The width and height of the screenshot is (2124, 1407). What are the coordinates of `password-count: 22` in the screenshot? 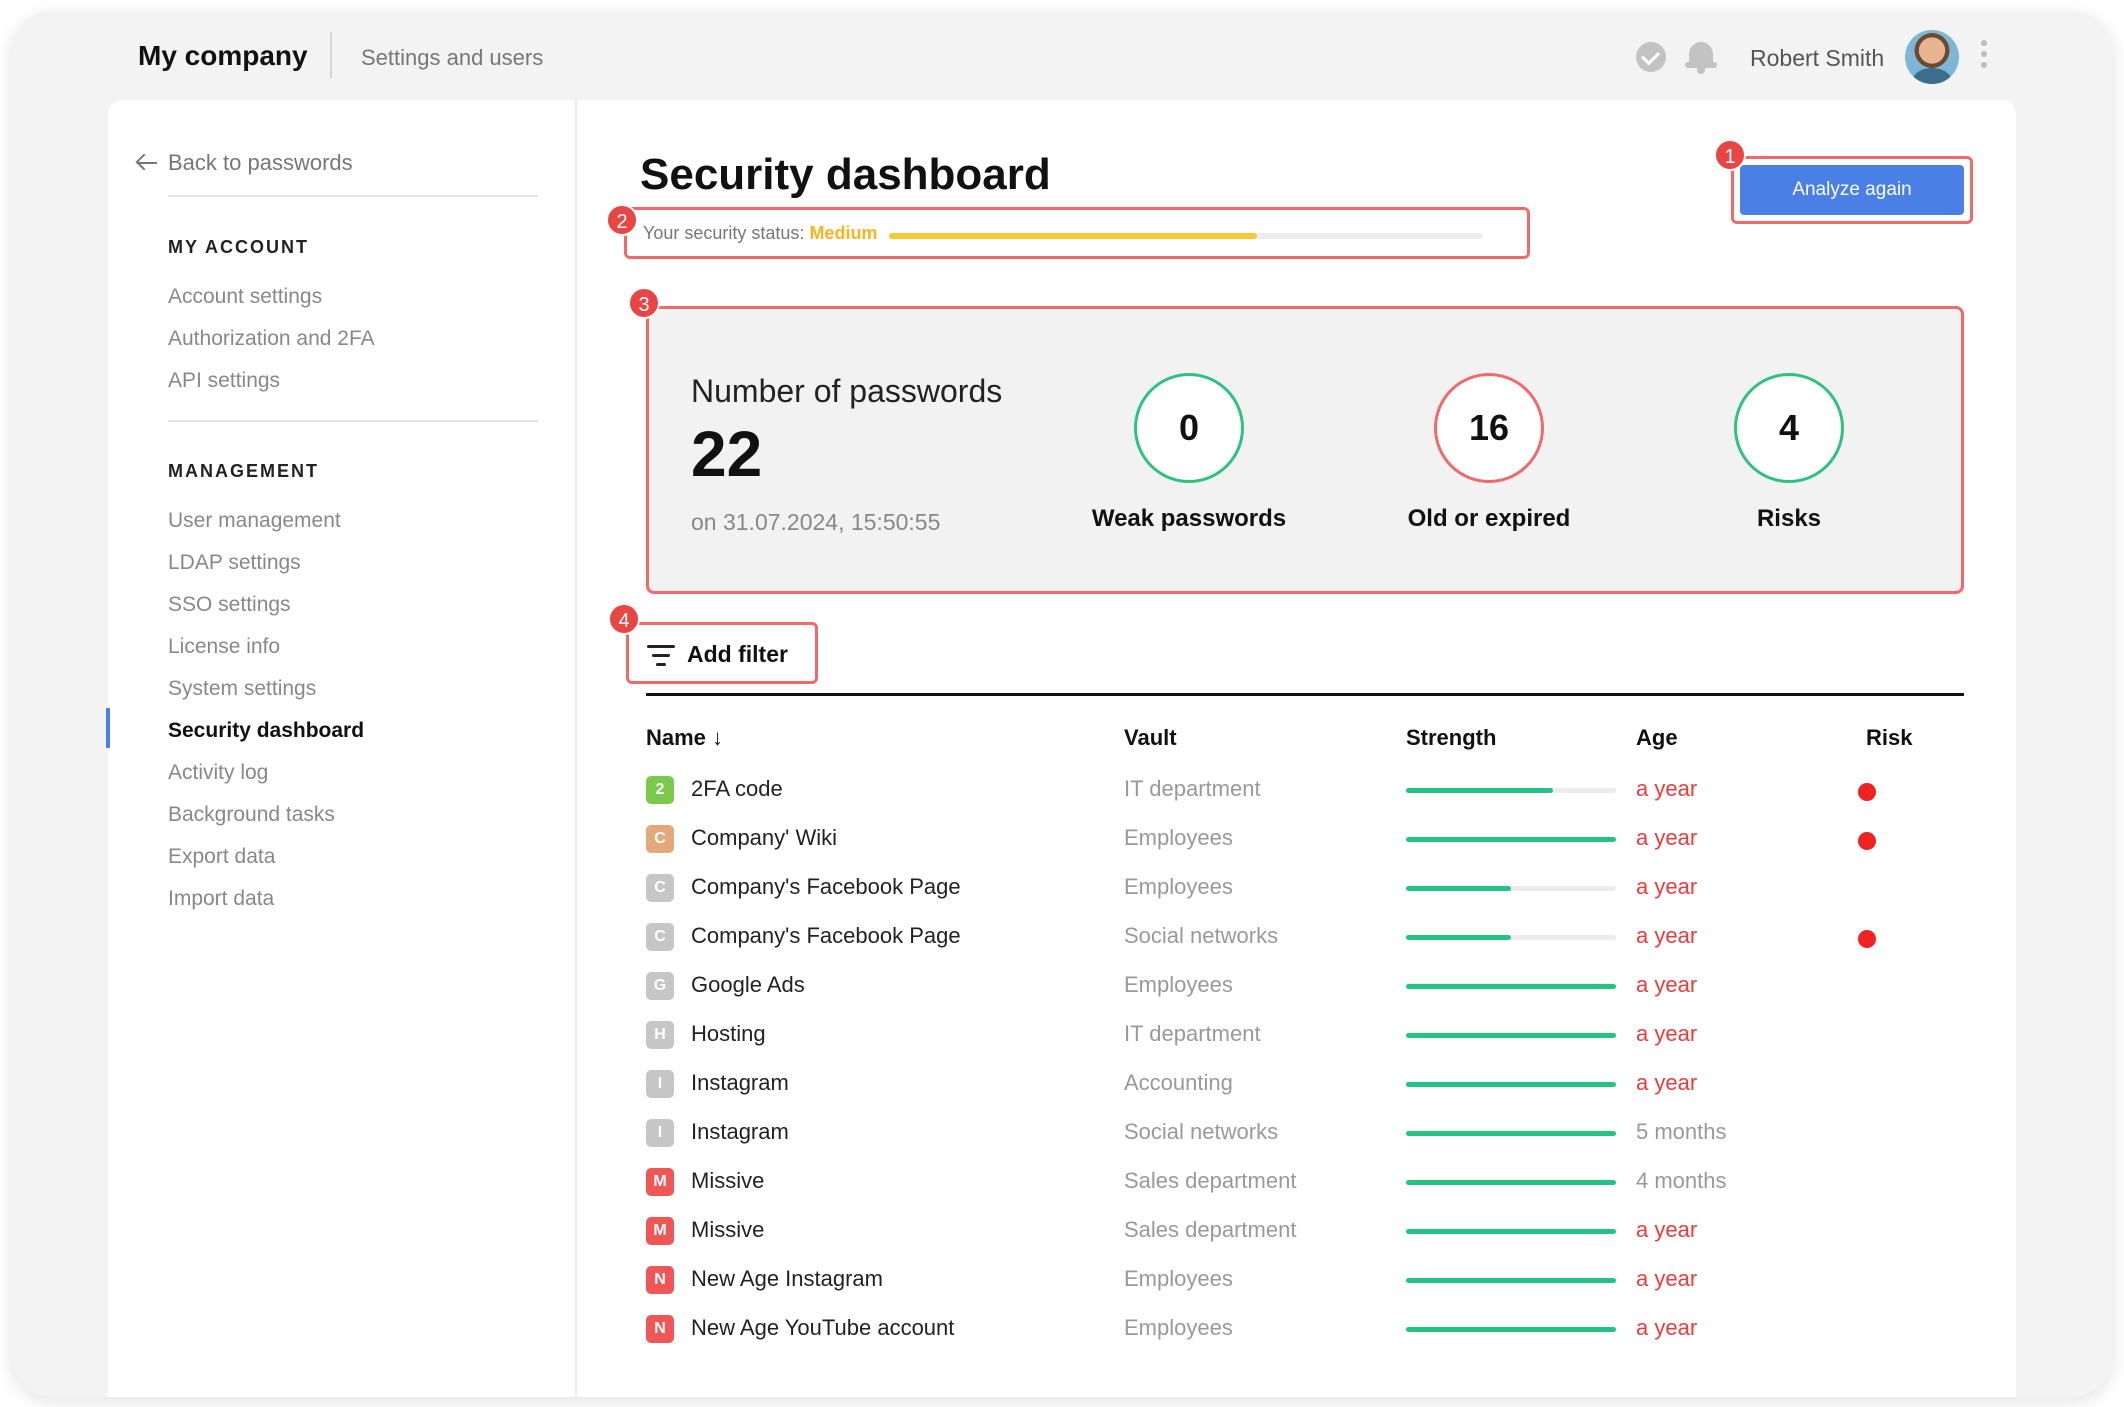 It's located at (727, 454).